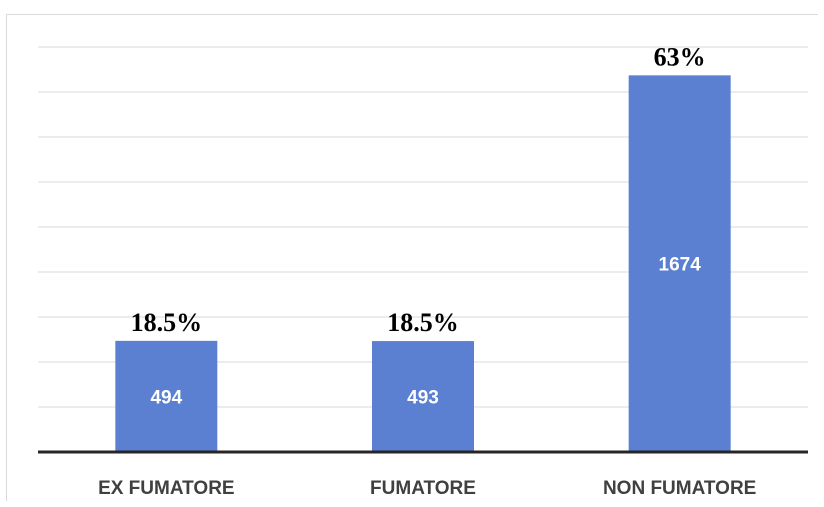 The width and height of the screenshot is (824, 507). I want to click on bar-ex-fumatore, so click(166, 396).